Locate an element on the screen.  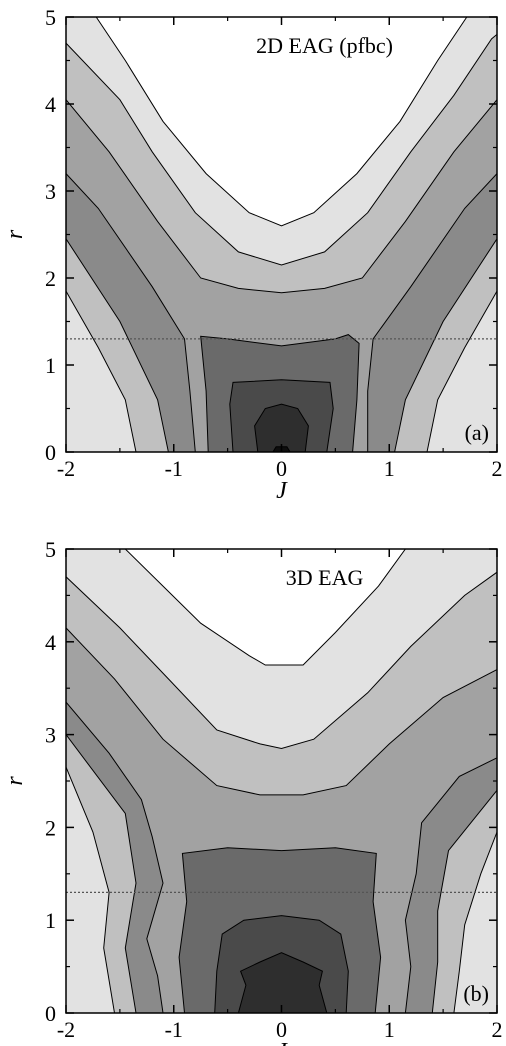
plot-title: 2D EAG (pfbc) is located at coordinates (324, 45).